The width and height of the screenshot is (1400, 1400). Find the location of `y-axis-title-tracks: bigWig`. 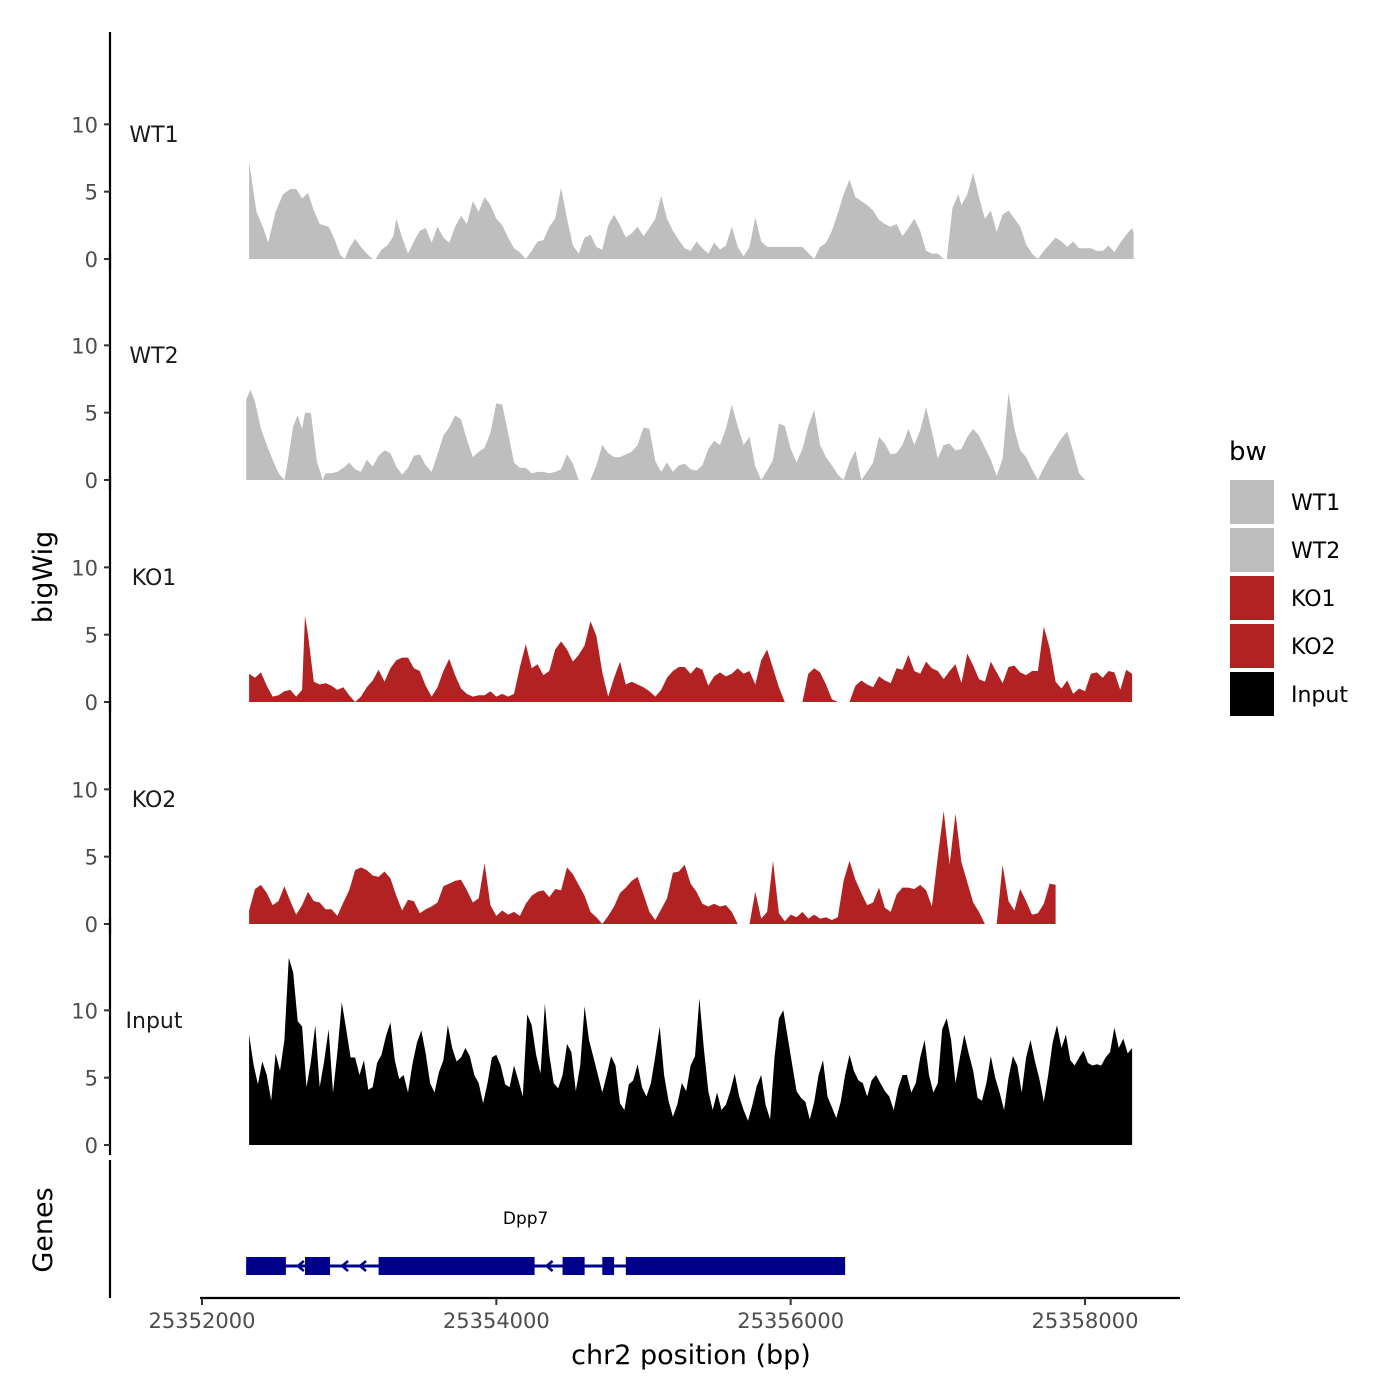

y-axis-title-tracks: bigWig is located at coordinates (43, 577).